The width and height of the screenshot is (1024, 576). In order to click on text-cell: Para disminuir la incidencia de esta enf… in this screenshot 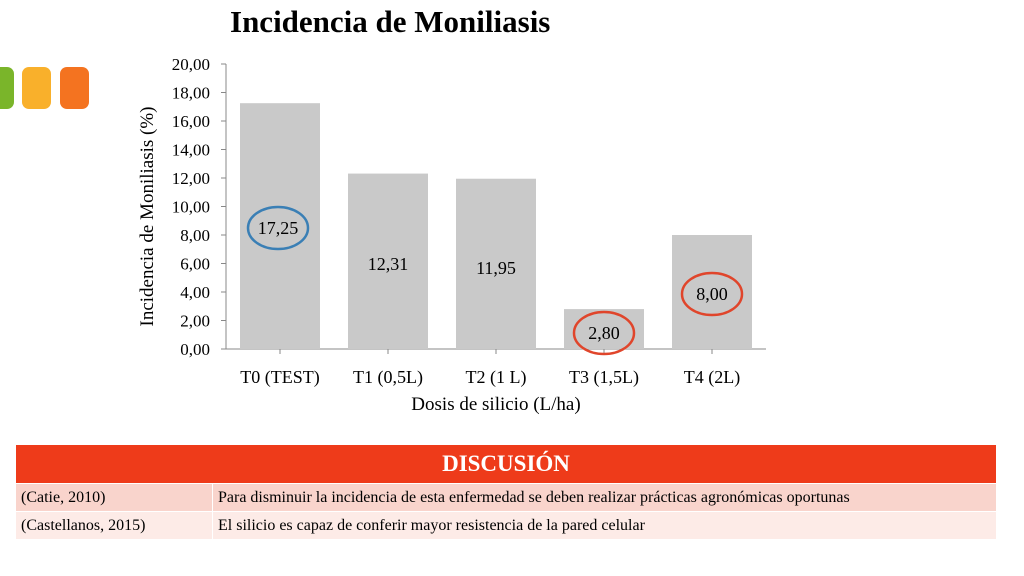, I will do `click(604, 497)`.